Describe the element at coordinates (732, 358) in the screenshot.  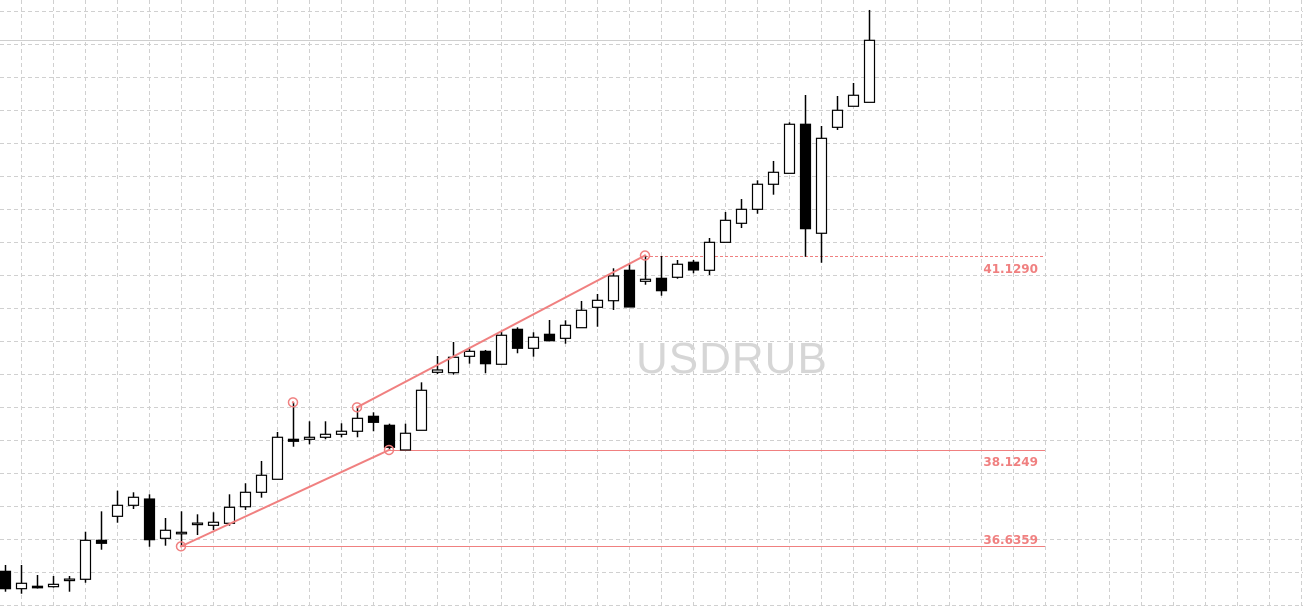
I see `symbol-watermark: USDRUB` at that location.